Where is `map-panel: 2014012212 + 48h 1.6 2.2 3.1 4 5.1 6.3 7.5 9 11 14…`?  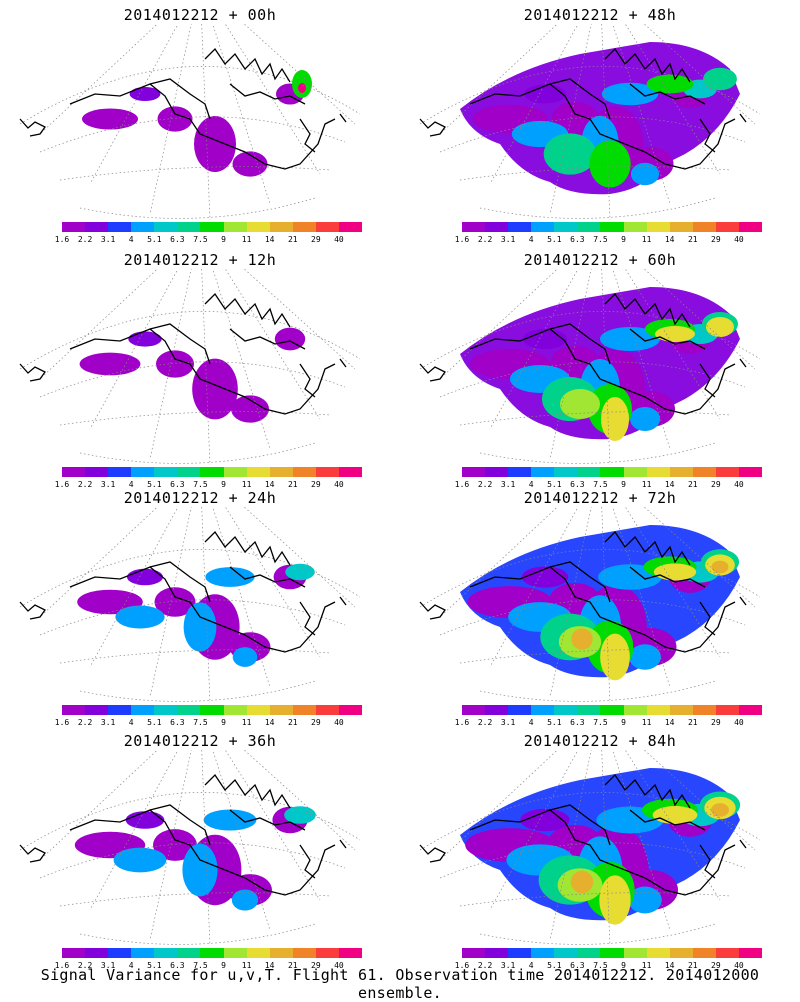 map-panel: 2014012212 + 48h 1.6 2.2 3.1 4 5.1 6.3 7.5 9 11 14… is located at coordinates (600, 122).